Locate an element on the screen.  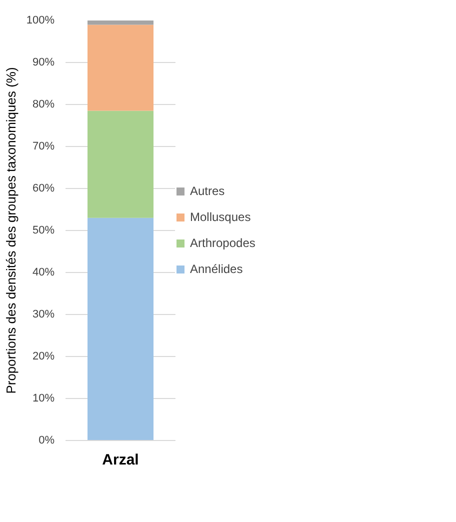
y-tick-label: 100% is located at coordinates (40, 20).